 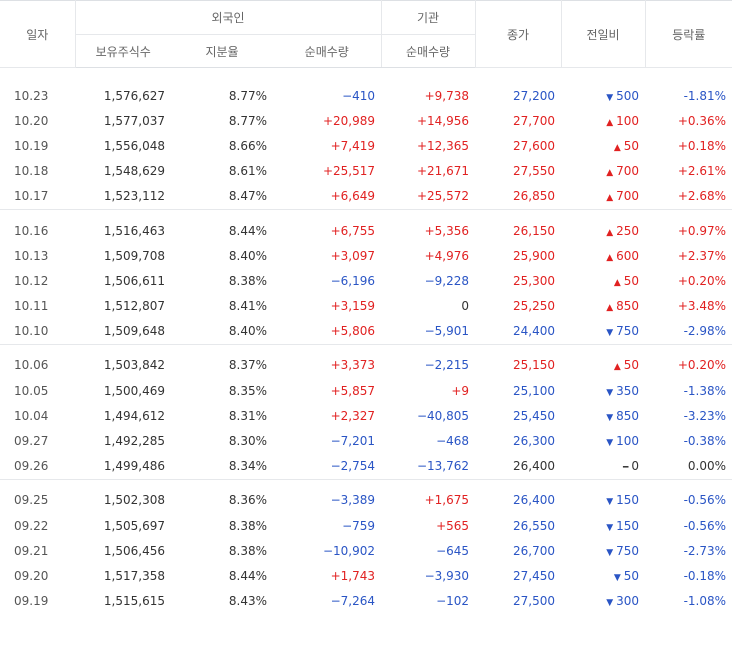 I want to click on inst-net-cell: +565, so click(x=453, y=525).